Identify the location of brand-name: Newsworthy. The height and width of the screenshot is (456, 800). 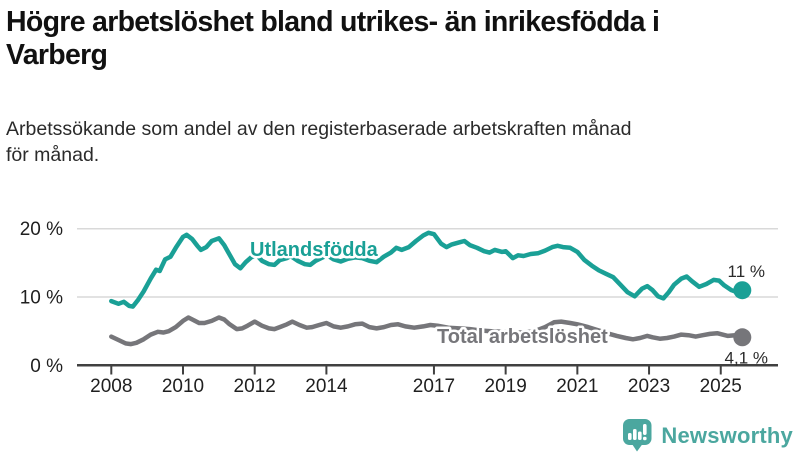
(727, 435).